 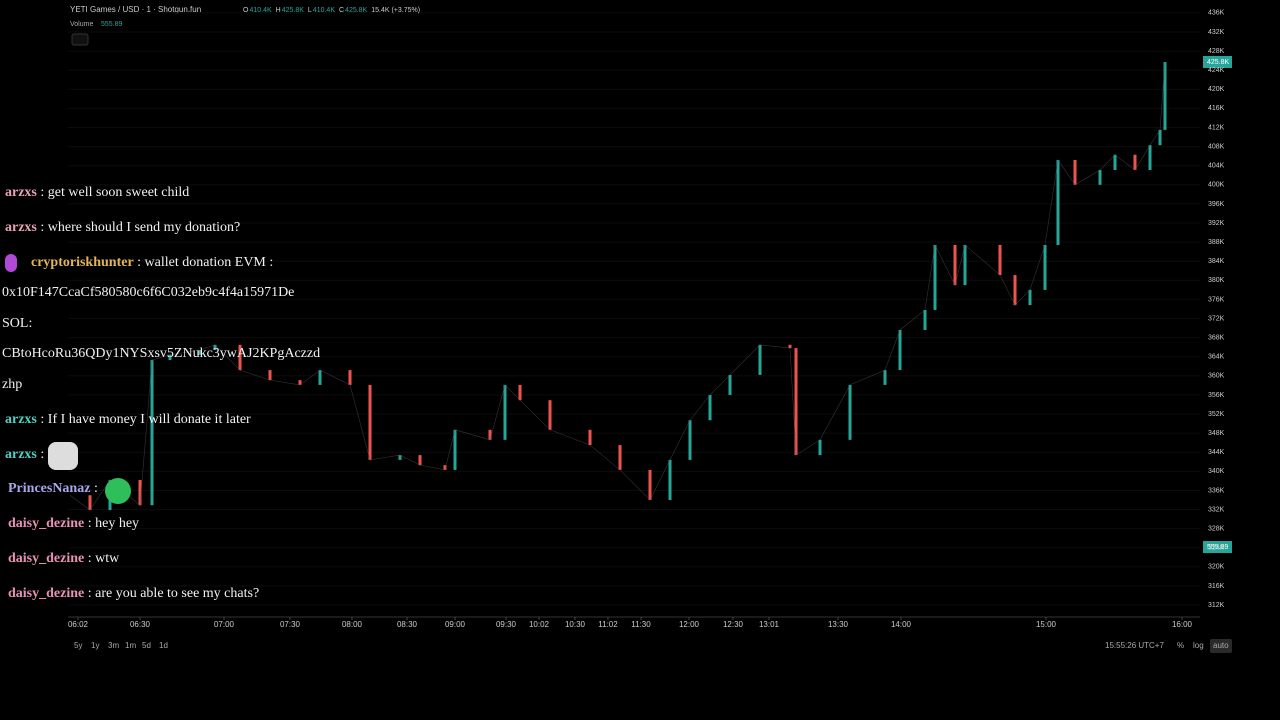 I want to click on chat-user: PrincesNanaz, so click(x=49, y=488).